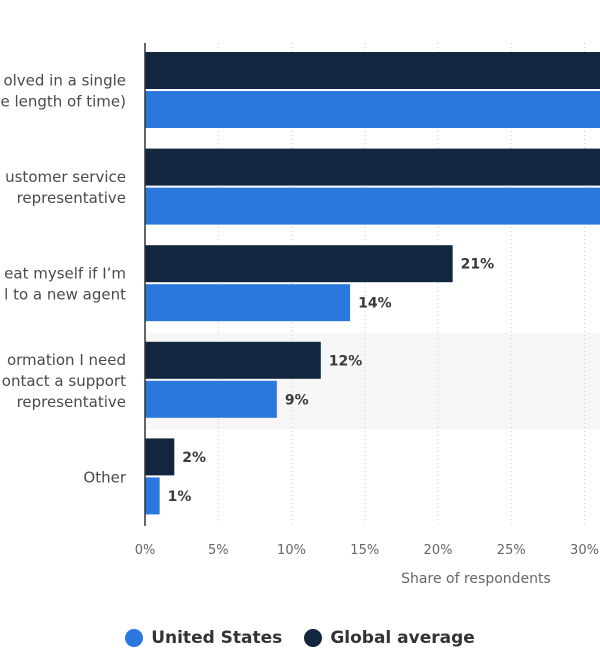 The width and height of the screenshot is (600, 669). I want to click on legend: United States Global average, so click(300, 638).